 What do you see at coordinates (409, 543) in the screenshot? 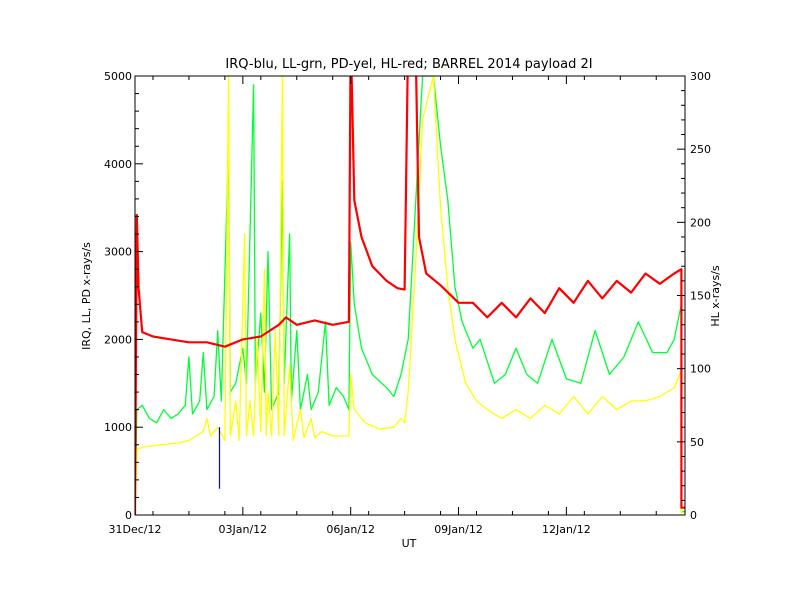
I see `x-axis-label: UT` at bounding box center [409, 543].